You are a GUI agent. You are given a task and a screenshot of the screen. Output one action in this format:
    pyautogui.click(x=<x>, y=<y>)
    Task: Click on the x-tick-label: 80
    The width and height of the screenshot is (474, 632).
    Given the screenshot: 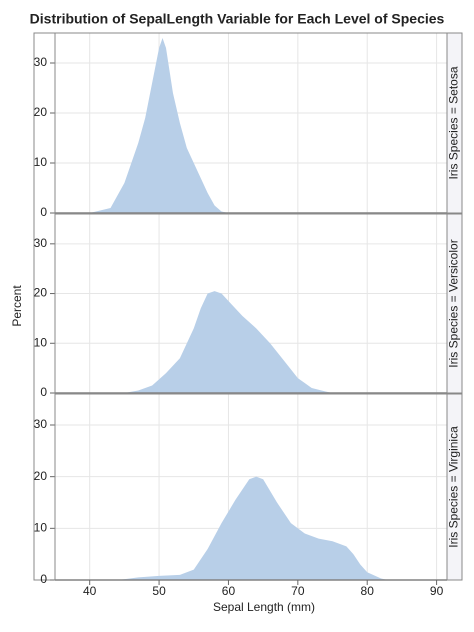 What is the action you would take?
    pyautogui.click(x=368, y=591)
    